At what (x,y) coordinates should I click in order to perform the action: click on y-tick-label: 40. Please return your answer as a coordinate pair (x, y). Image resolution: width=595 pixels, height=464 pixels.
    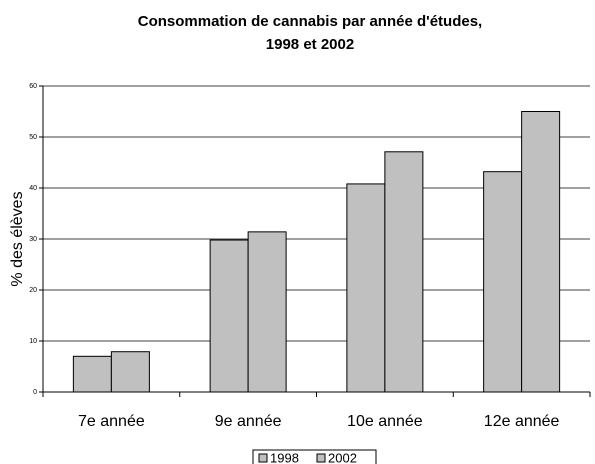
    Looking at the image, I should click on (33, 188).